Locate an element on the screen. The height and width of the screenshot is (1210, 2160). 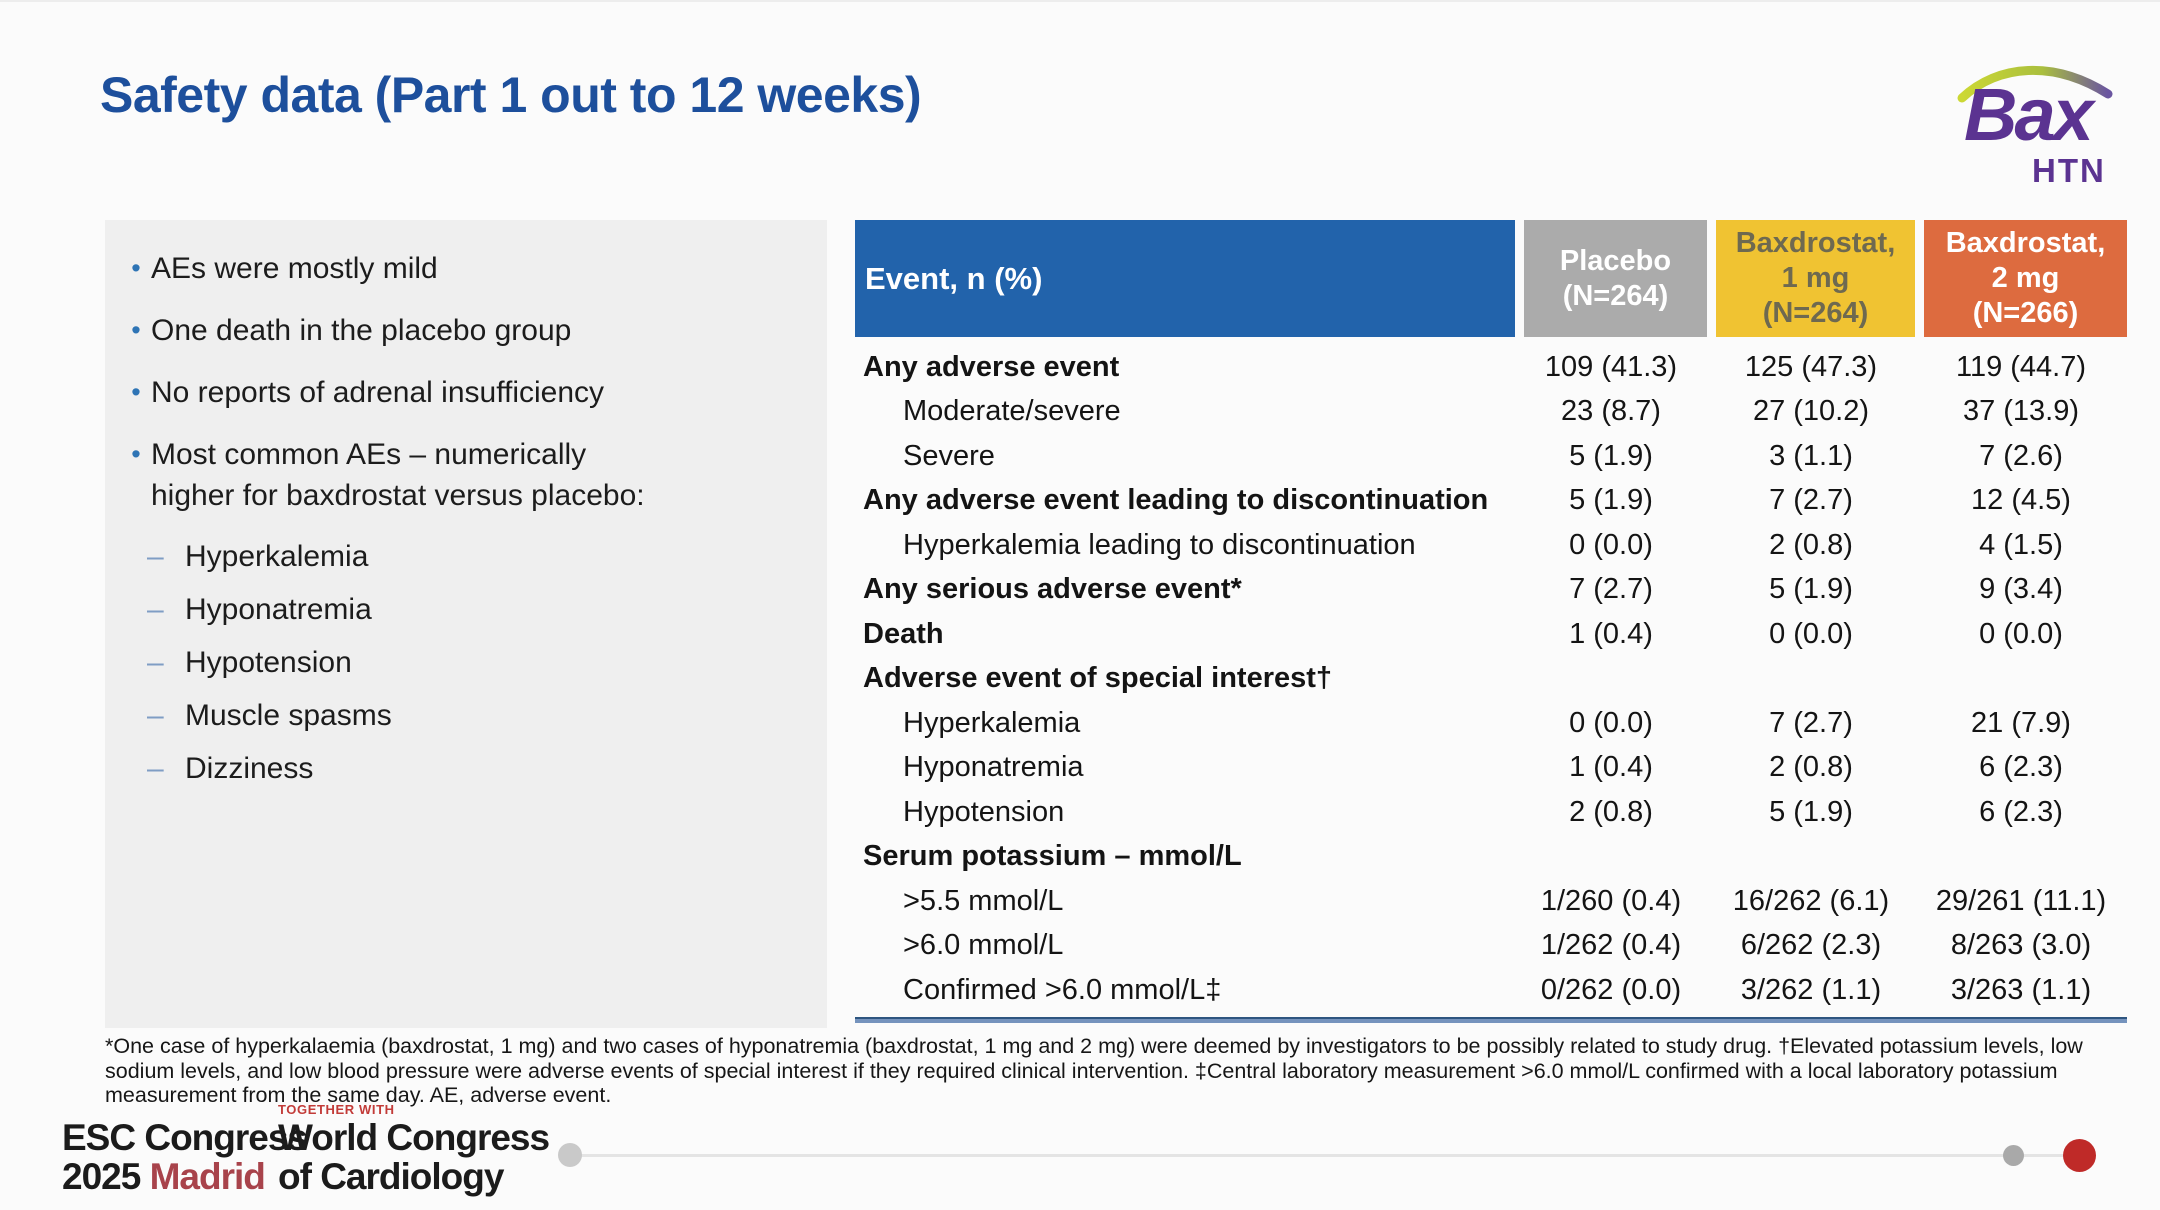
table-row: Severe 5 (1.9) 3 (1.1) 7 (2.6) is located at coordinates (1491, 456).